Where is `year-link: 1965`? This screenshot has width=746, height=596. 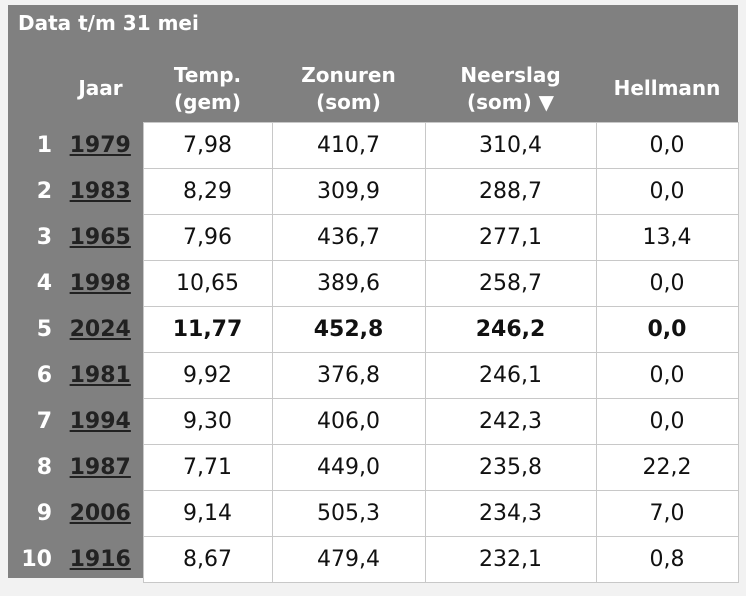
year-link: 1965 is located at coordinates (100, 237).